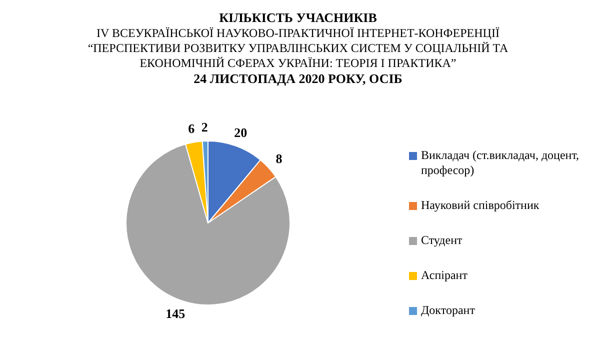  I want to click on data-label: 145, so click(176, 313).